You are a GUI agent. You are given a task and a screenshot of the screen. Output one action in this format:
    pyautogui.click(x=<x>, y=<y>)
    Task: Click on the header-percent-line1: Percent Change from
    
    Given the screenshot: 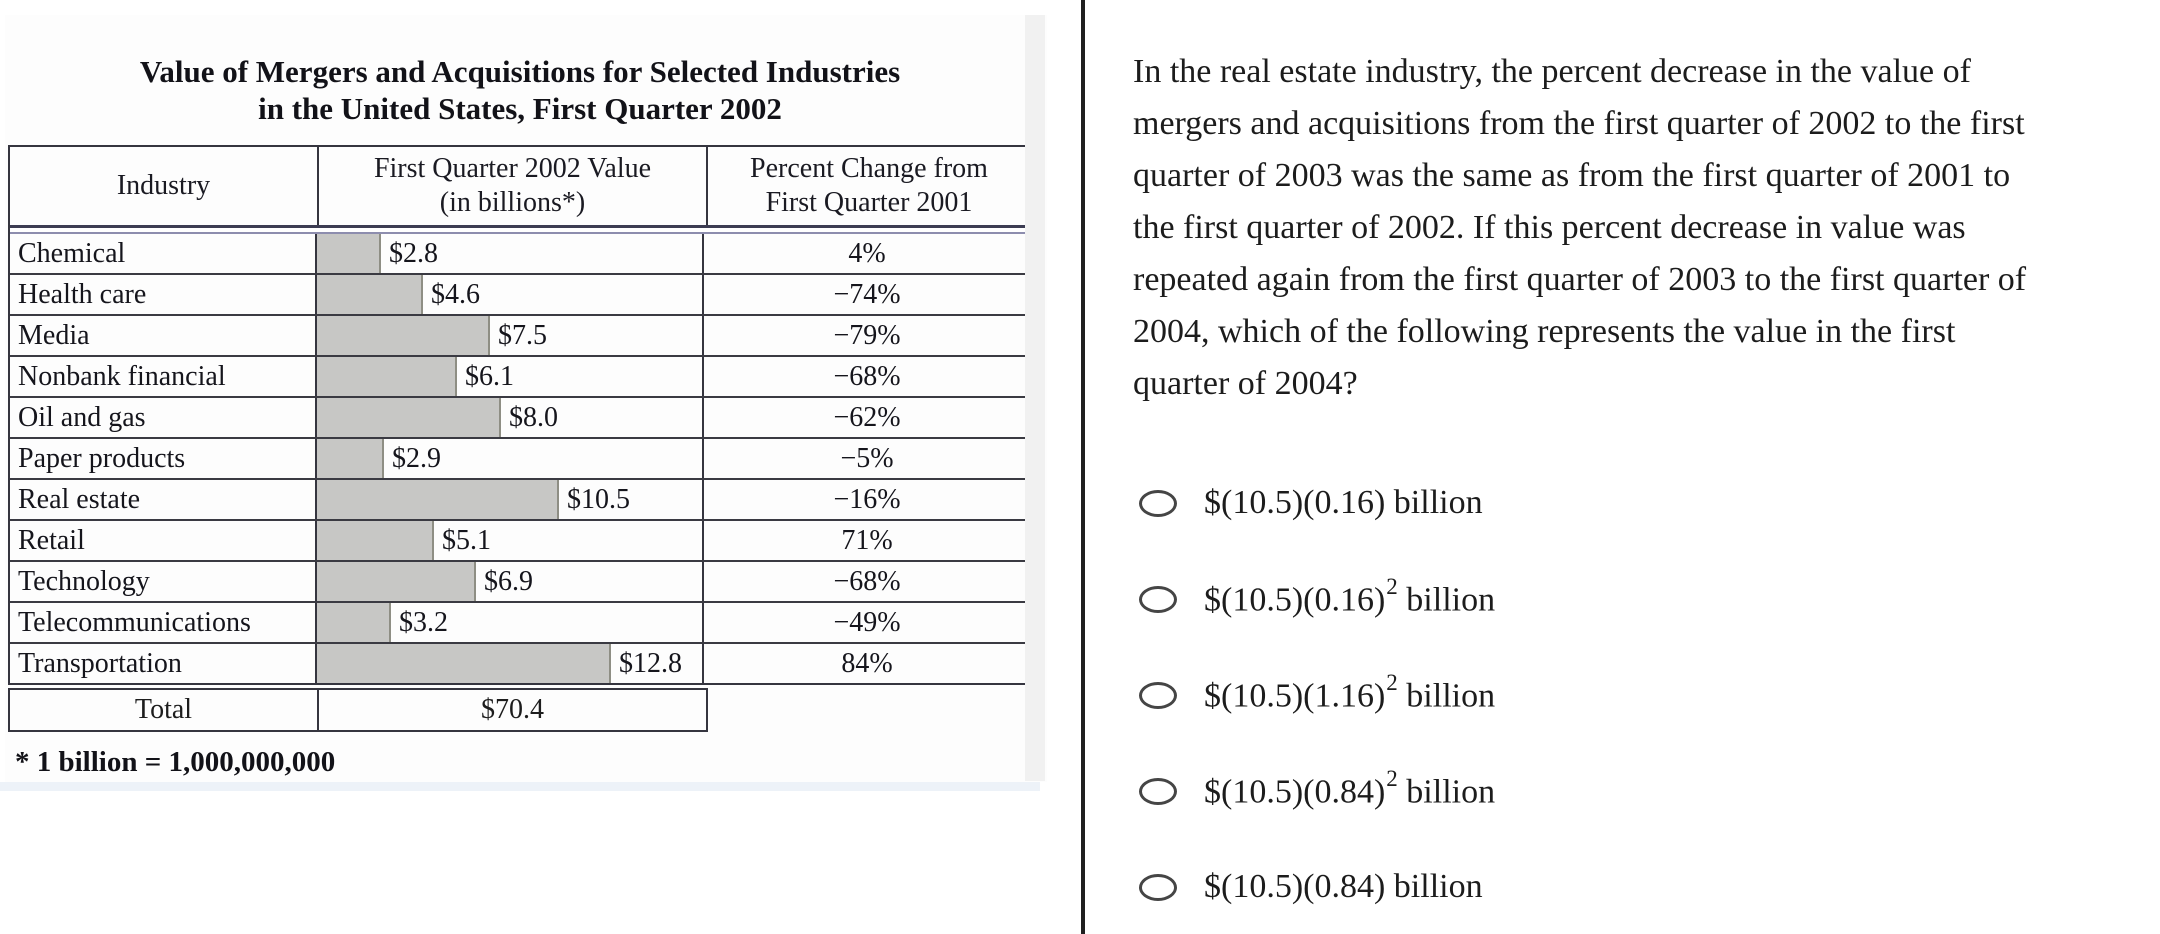 What is the action you would take?
    pyautogui.click(x=869, y=168)
    